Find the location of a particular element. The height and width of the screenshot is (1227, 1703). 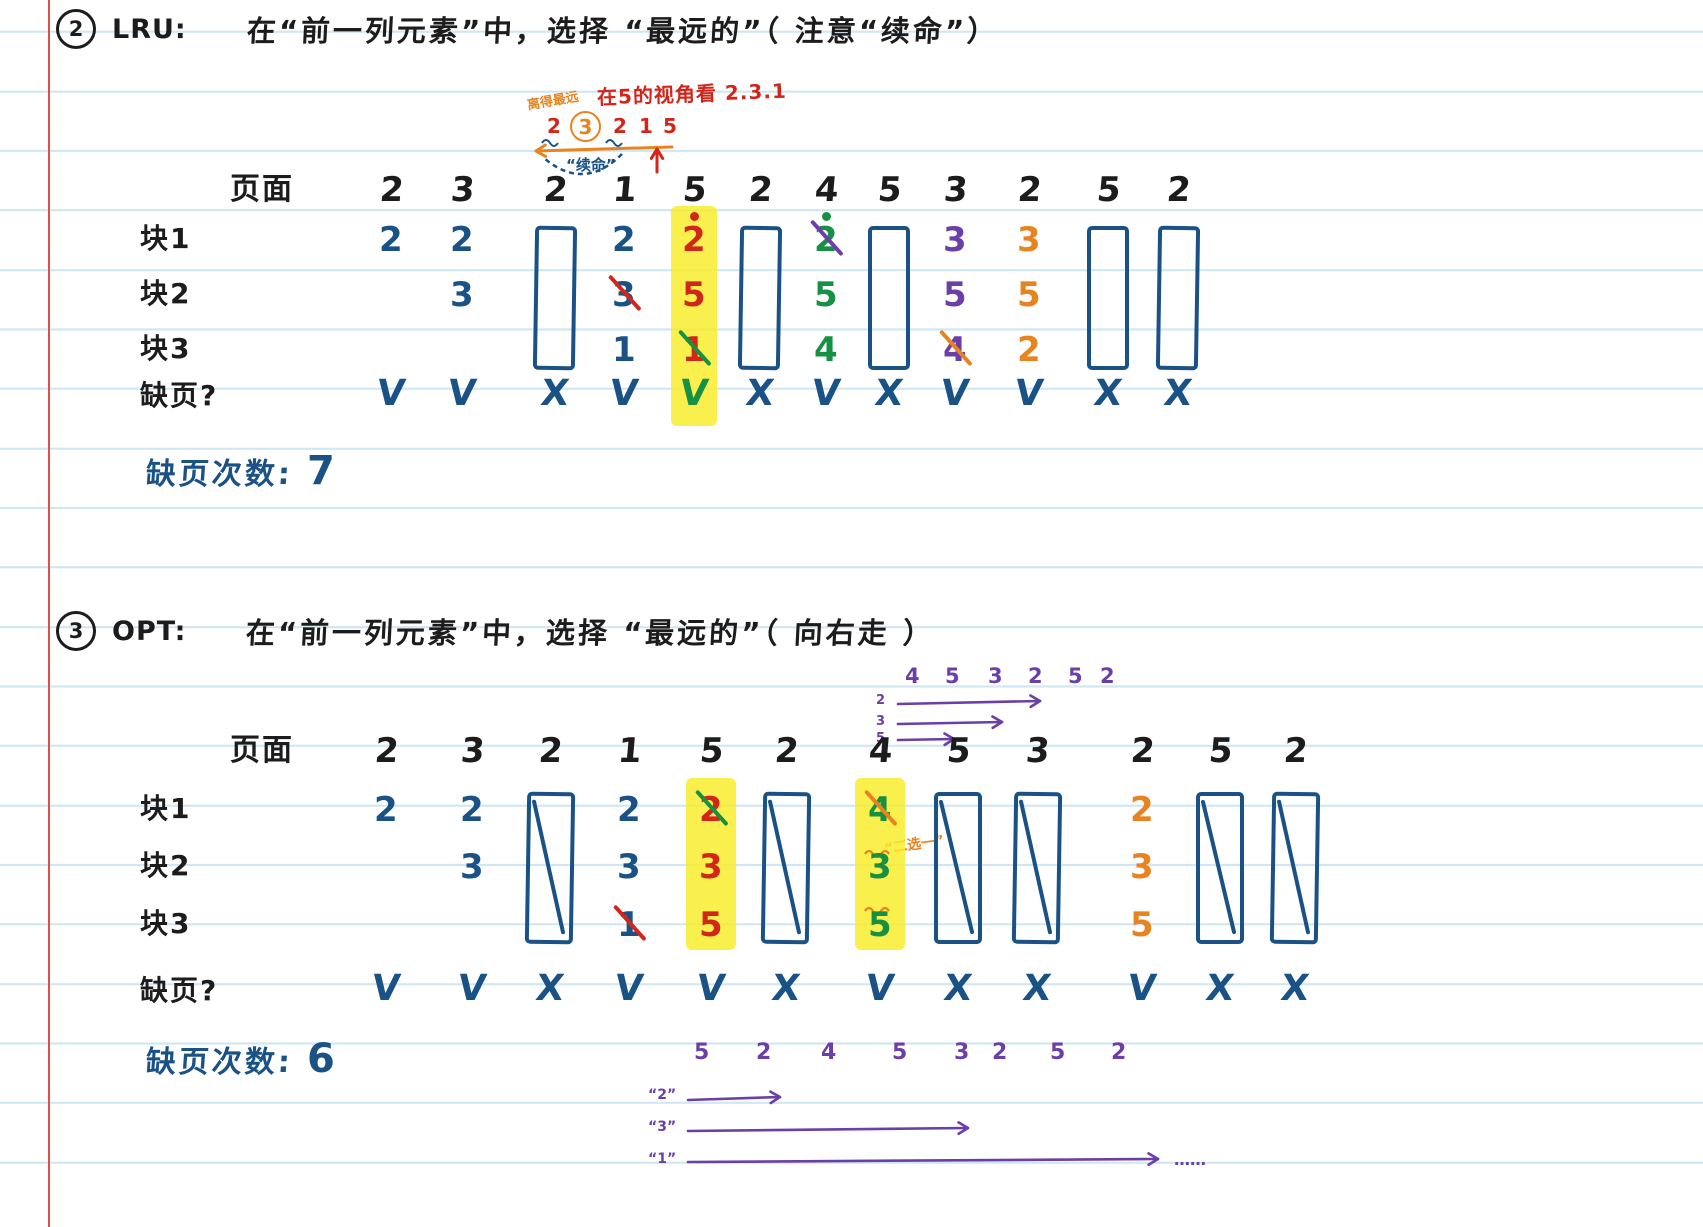

frame-page-label: “2” is located at coordinates (662, 1095).